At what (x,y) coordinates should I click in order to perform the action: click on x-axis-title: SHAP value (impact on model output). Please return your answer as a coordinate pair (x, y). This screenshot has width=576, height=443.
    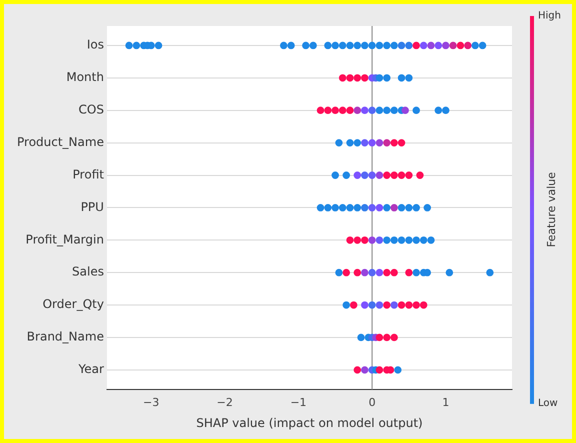
    Looking at the image, I should click on (309, 423).